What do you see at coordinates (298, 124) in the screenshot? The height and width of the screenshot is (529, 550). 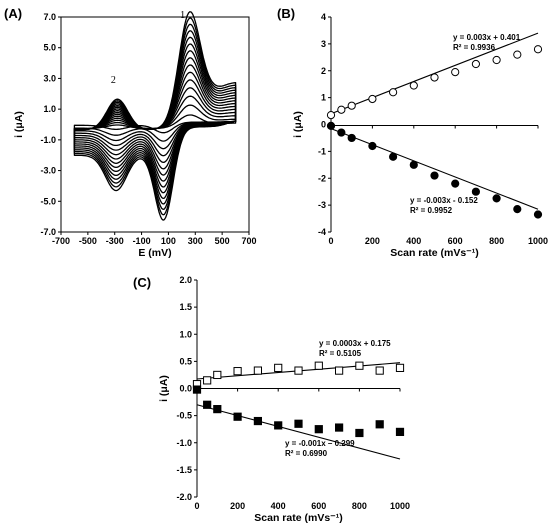 I see `panel-b-y-axis-label: i (μA)` at bounding box center [298, 124].